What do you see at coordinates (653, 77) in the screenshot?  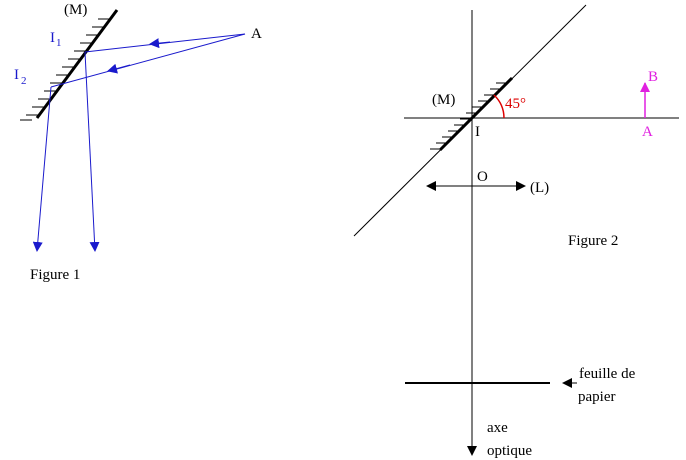 I see `fig2-point-b: B` at bounding box center [653, 77].